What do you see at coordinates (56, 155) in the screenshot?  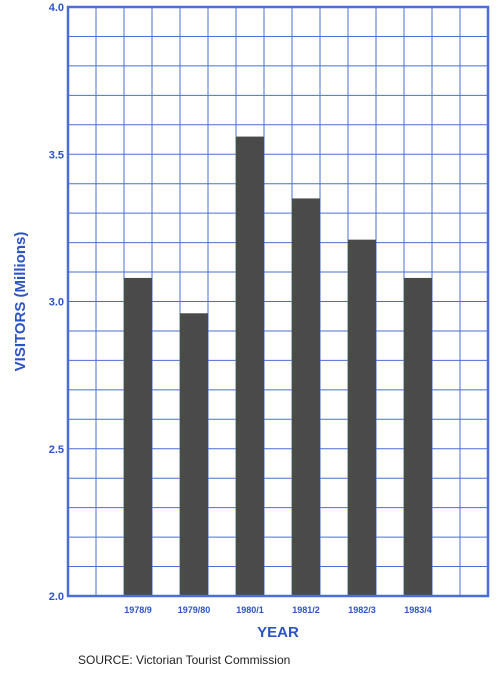 I see `y-tick-label: 3.5` at bounding box center [56, 155].